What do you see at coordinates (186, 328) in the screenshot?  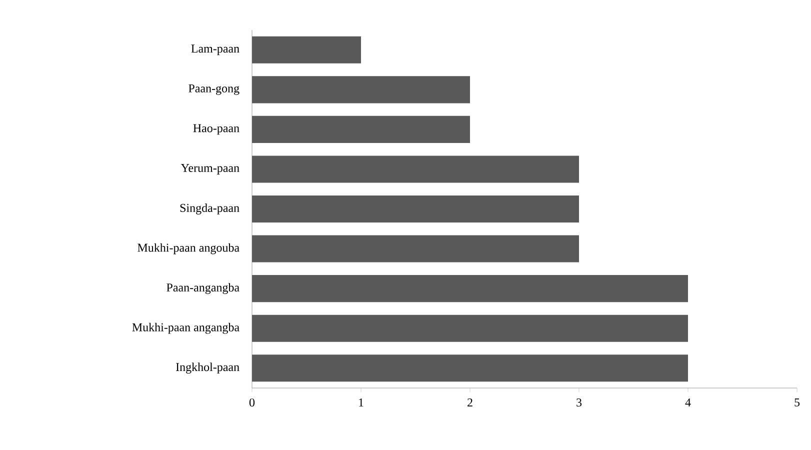 I see `y-tick-label: Mukhi-paan angangba` at bounding box center [186, 328].